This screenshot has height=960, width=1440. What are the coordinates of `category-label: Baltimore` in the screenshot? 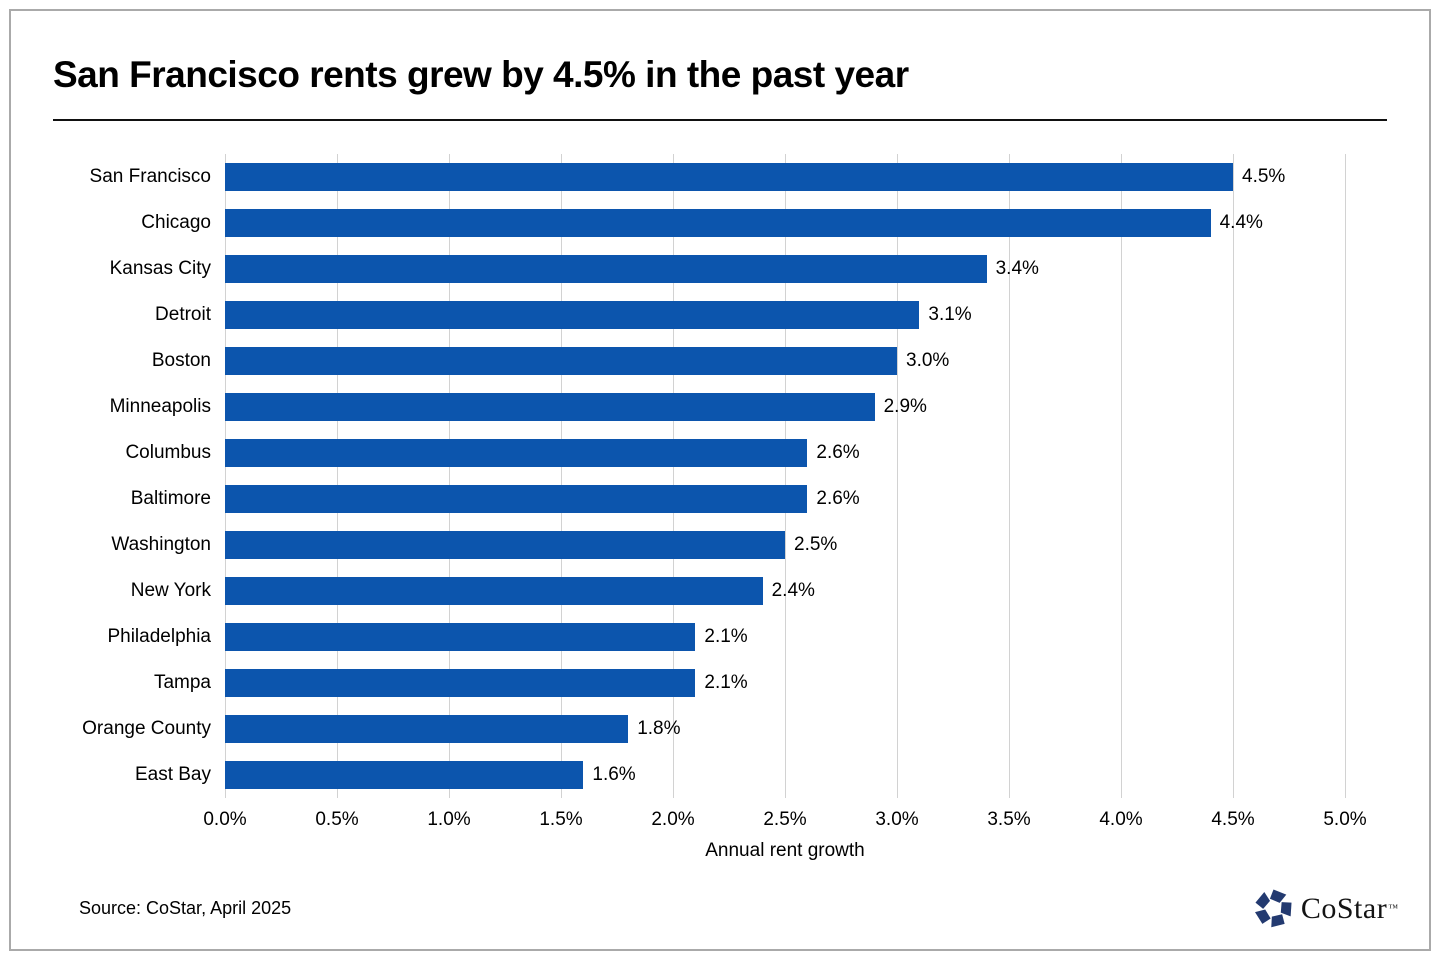 It's located at (170, 498).